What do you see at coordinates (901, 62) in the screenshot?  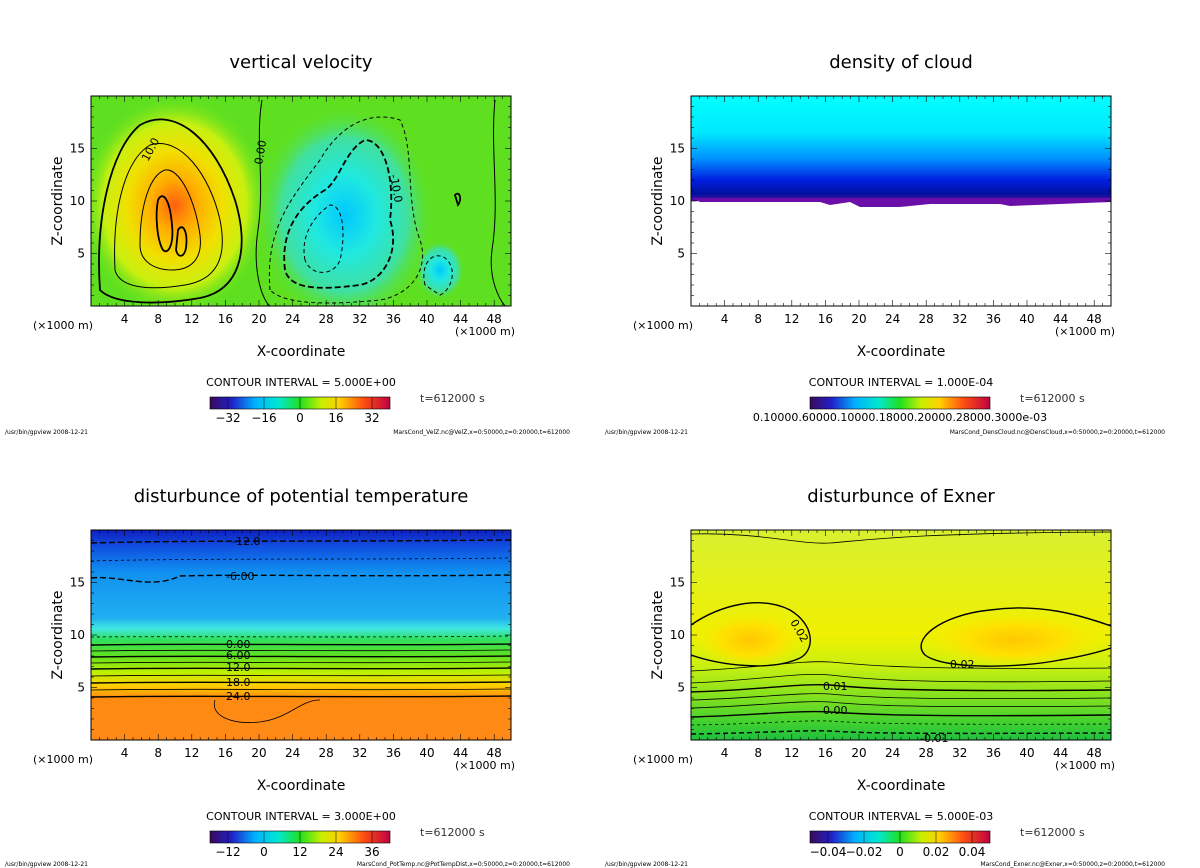 I see `chart-title: density of cloud` at bounding box center [901, 62].